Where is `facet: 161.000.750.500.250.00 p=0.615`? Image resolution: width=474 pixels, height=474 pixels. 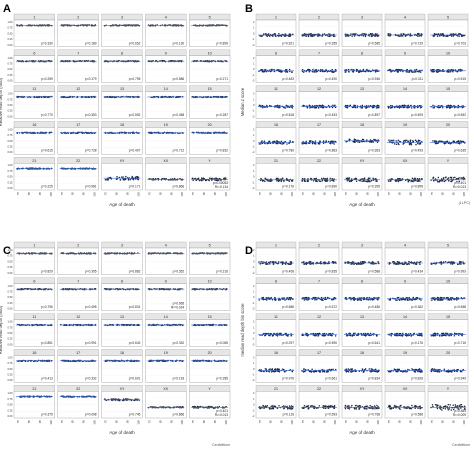 facet: 161.000.750.500.250.00 p=0.615 is located at coordinates (31, 138).